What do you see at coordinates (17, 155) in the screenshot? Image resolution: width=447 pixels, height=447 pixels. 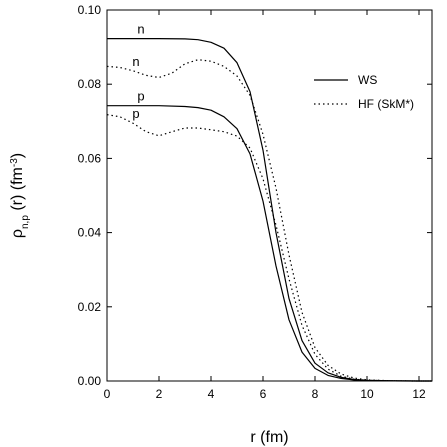 I see `y-axis-title-suffix: )` at bounding box center [17, 155].